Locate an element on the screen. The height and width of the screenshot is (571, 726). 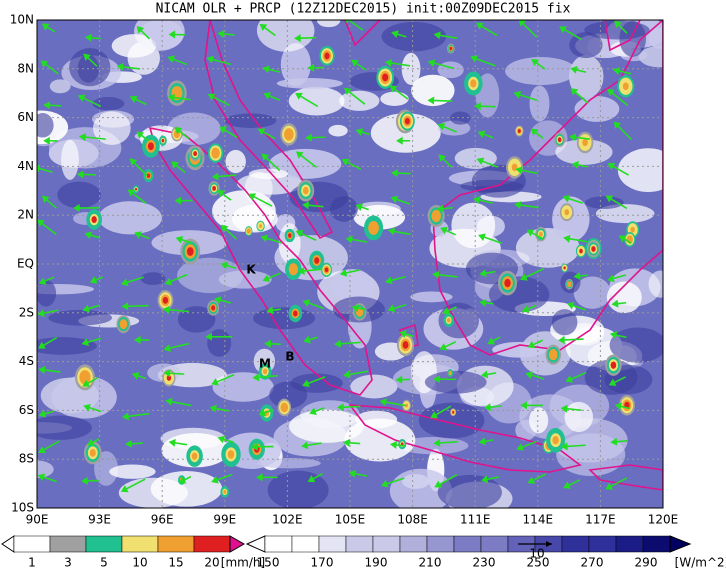
olr-legend-label: 290 is located at coordinates (646, 563).